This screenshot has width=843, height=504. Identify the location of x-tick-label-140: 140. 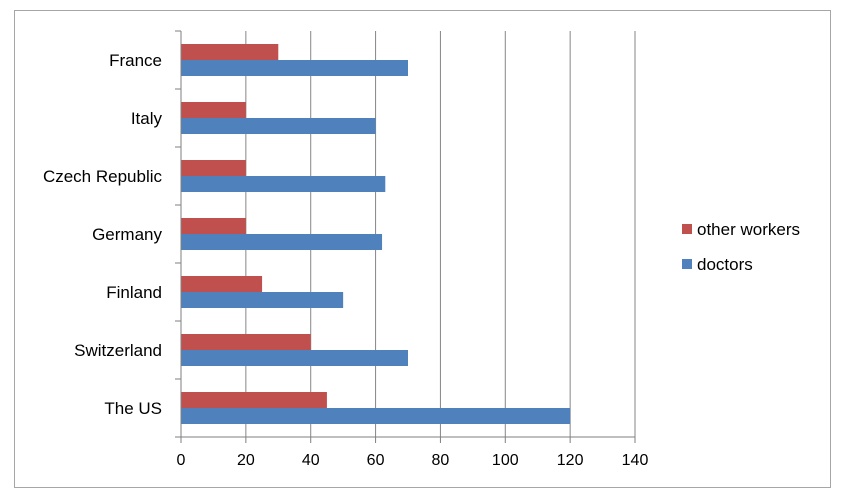
(635, 460).